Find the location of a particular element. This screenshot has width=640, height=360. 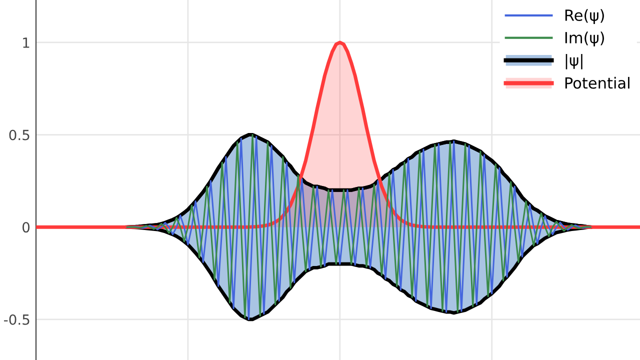

legend-label: |ψ| is located at coordinates (574, 62).